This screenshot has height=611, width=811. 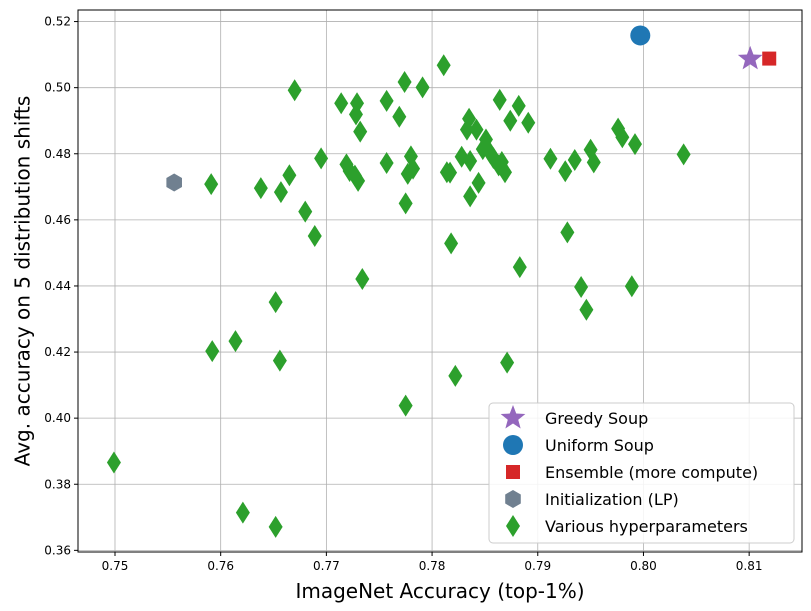 I want to click on star-point, so click(x=750, y=57).